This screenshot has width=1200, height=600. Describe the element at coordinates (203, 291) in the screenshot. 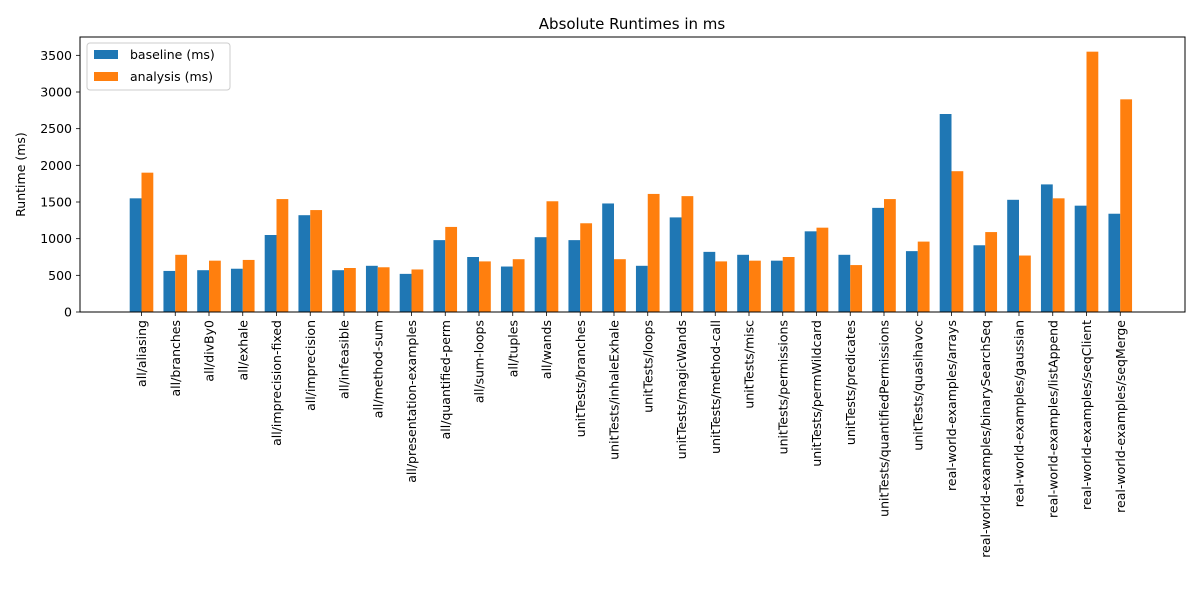

I see `bar-baseline-all-divby0` at that location.